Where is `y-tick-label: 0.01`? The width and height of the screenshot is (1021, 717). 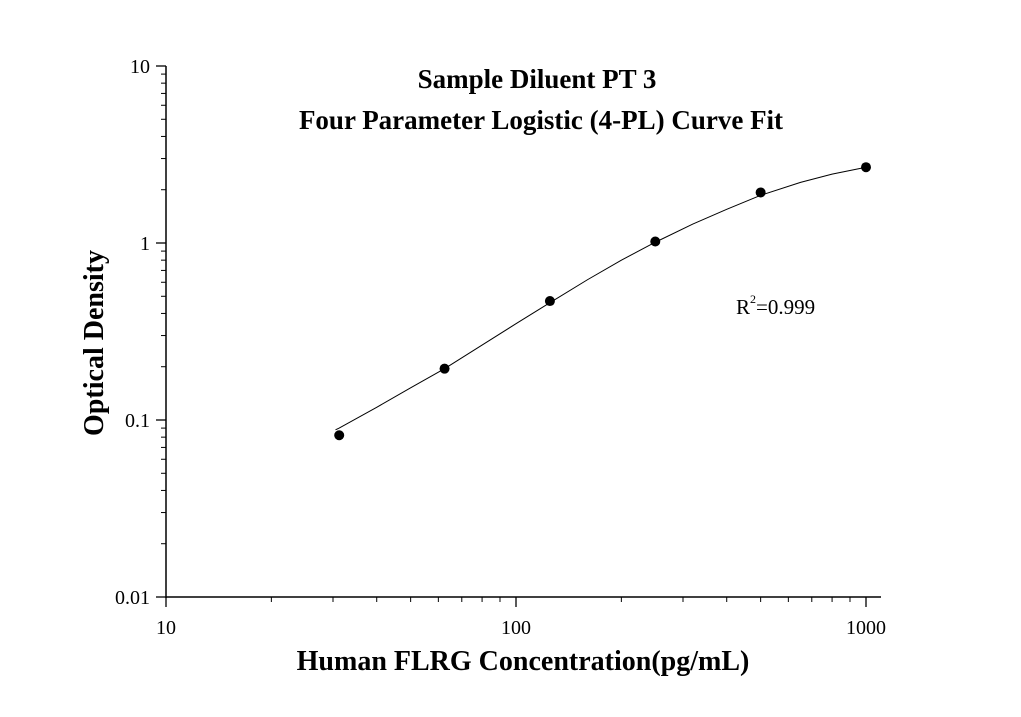 y-tick-label: 0.01 is located at coordinates (132, 598).